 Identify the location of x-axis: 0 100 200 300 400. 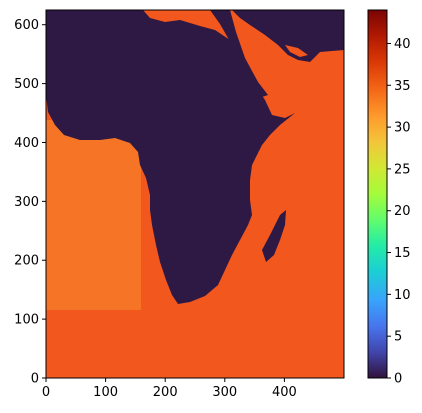
(169, 389).